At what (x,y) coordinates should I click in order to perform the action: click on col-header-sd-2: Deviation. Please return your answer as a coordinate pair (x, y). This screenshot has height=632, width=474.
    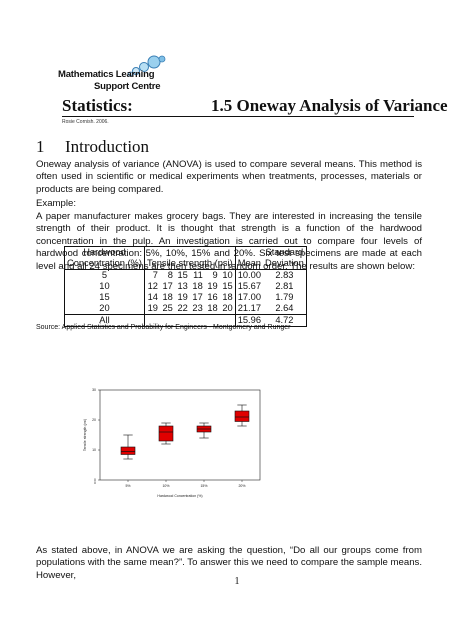
    Looking at the image, I should click on (284, 264).